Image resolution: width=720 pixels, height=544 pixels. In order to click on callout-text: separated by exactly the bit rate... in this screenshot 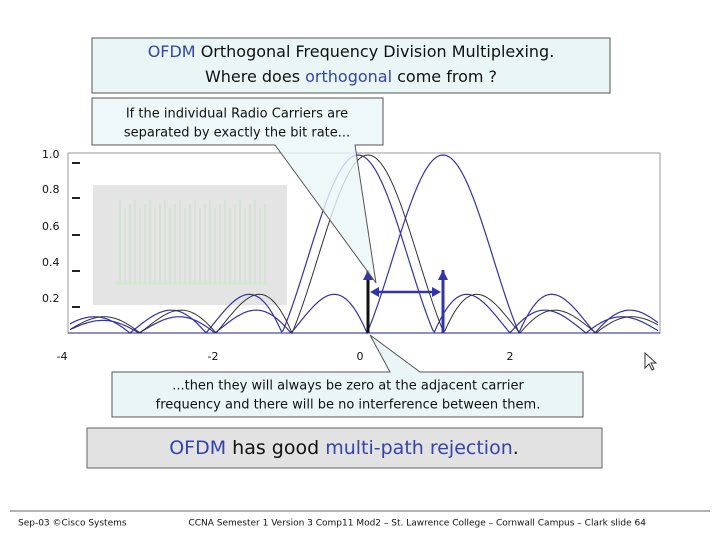, I will do `click(237, 133)`.